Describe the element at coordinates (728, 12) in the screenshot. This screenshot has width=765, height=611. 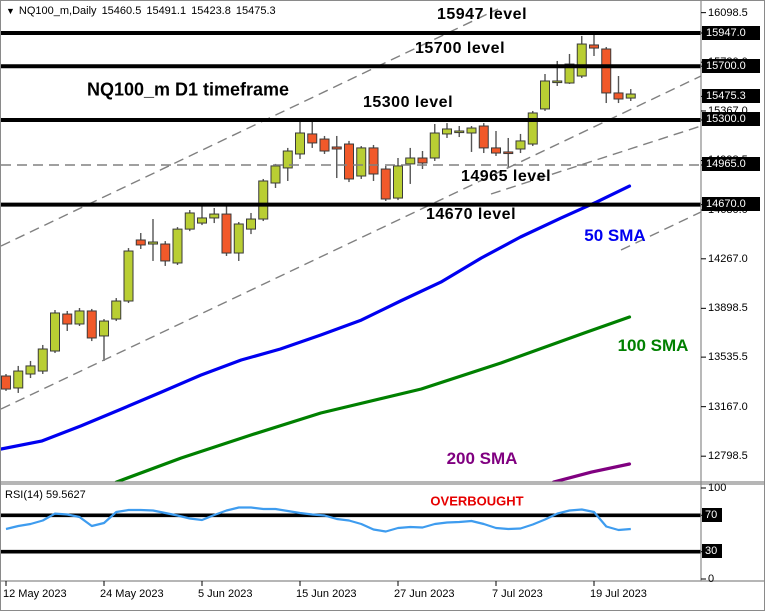
I see `price-tick-label: 16098.5` at that location.